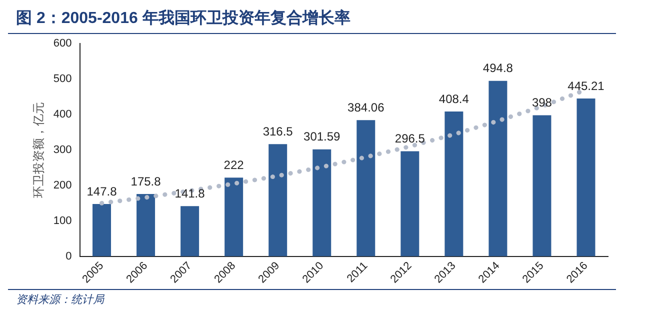 The image size is (648, 323). I want to click on data-label: 398, so click(542, 103).